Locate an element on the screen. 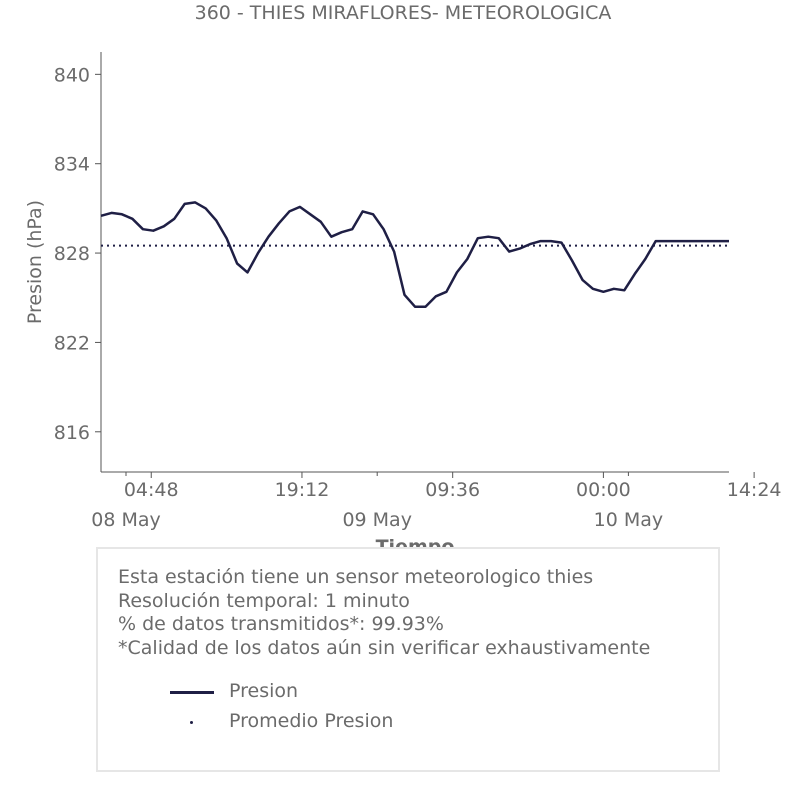 Image resolution: width=806 pixels, height=806 pixels. x-tick-label: 00:00 is located at coordinates (603, 490).